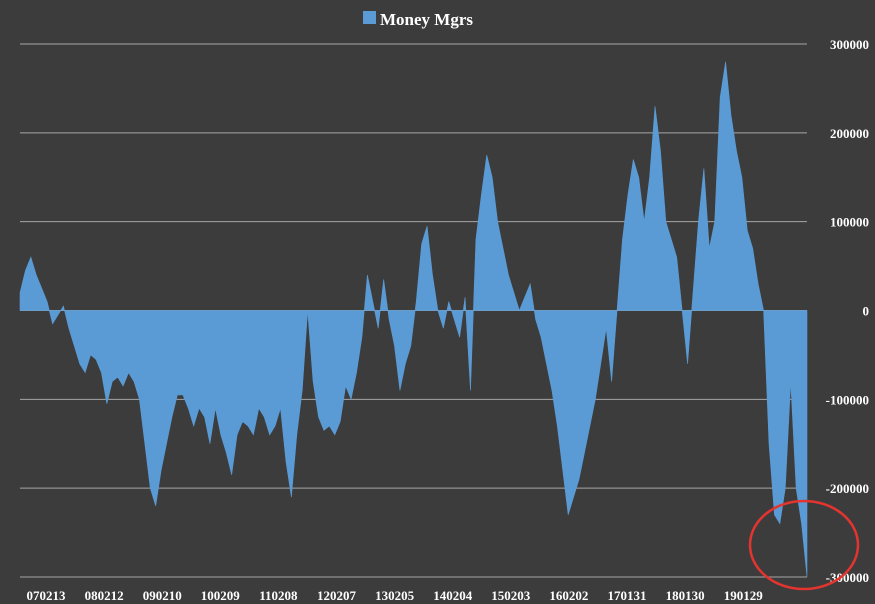  What do you see at coordinates (568, 595) in the screenshot?
I see `x-tick-label: 160202` at bounding box center [568, 595].